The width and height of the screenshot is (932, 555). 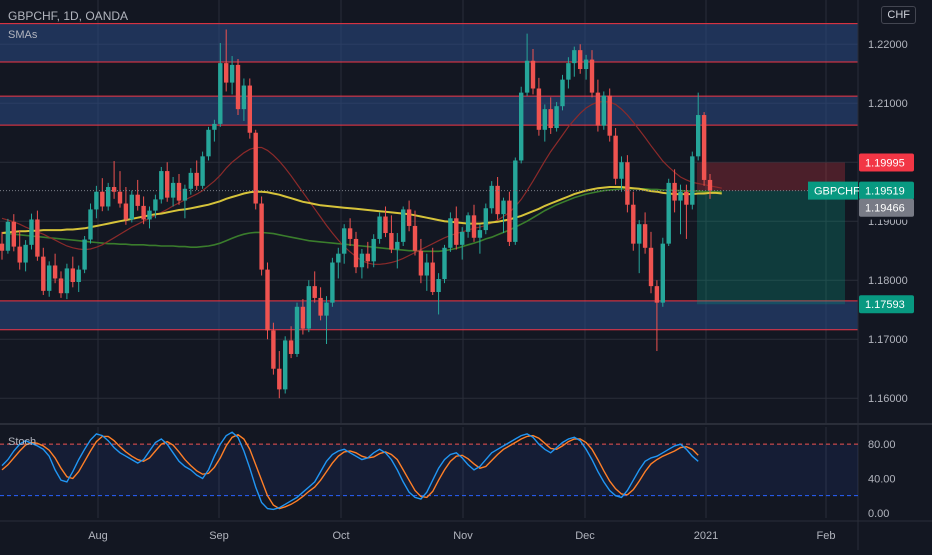 What do you see at coordinates (68, 16) in the screenshot?
I see `symbol-title: GBPCHF, 1D, OANDA` at bounding box center [68, 16].